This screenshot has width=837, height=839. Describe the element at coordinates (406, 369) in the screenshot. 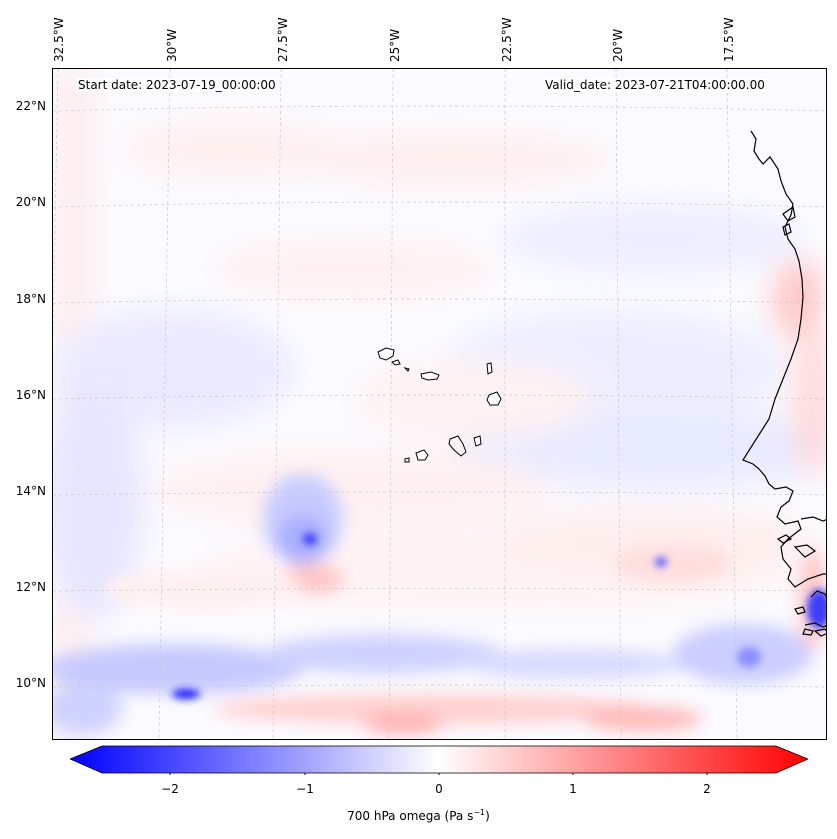

I see `santa-luzia-island` at that location.